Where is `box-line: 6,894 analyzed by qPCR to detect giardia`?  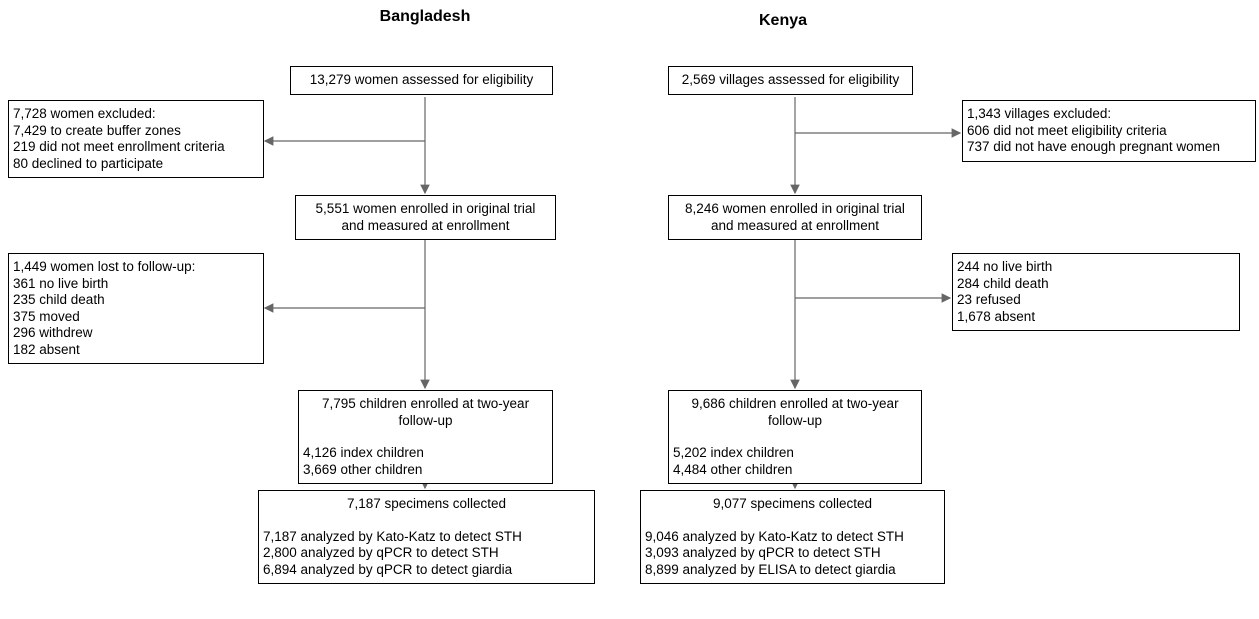
box-line: 6,894 analyzed by qPCR to detect giardia is located at coordinates (388, 569).